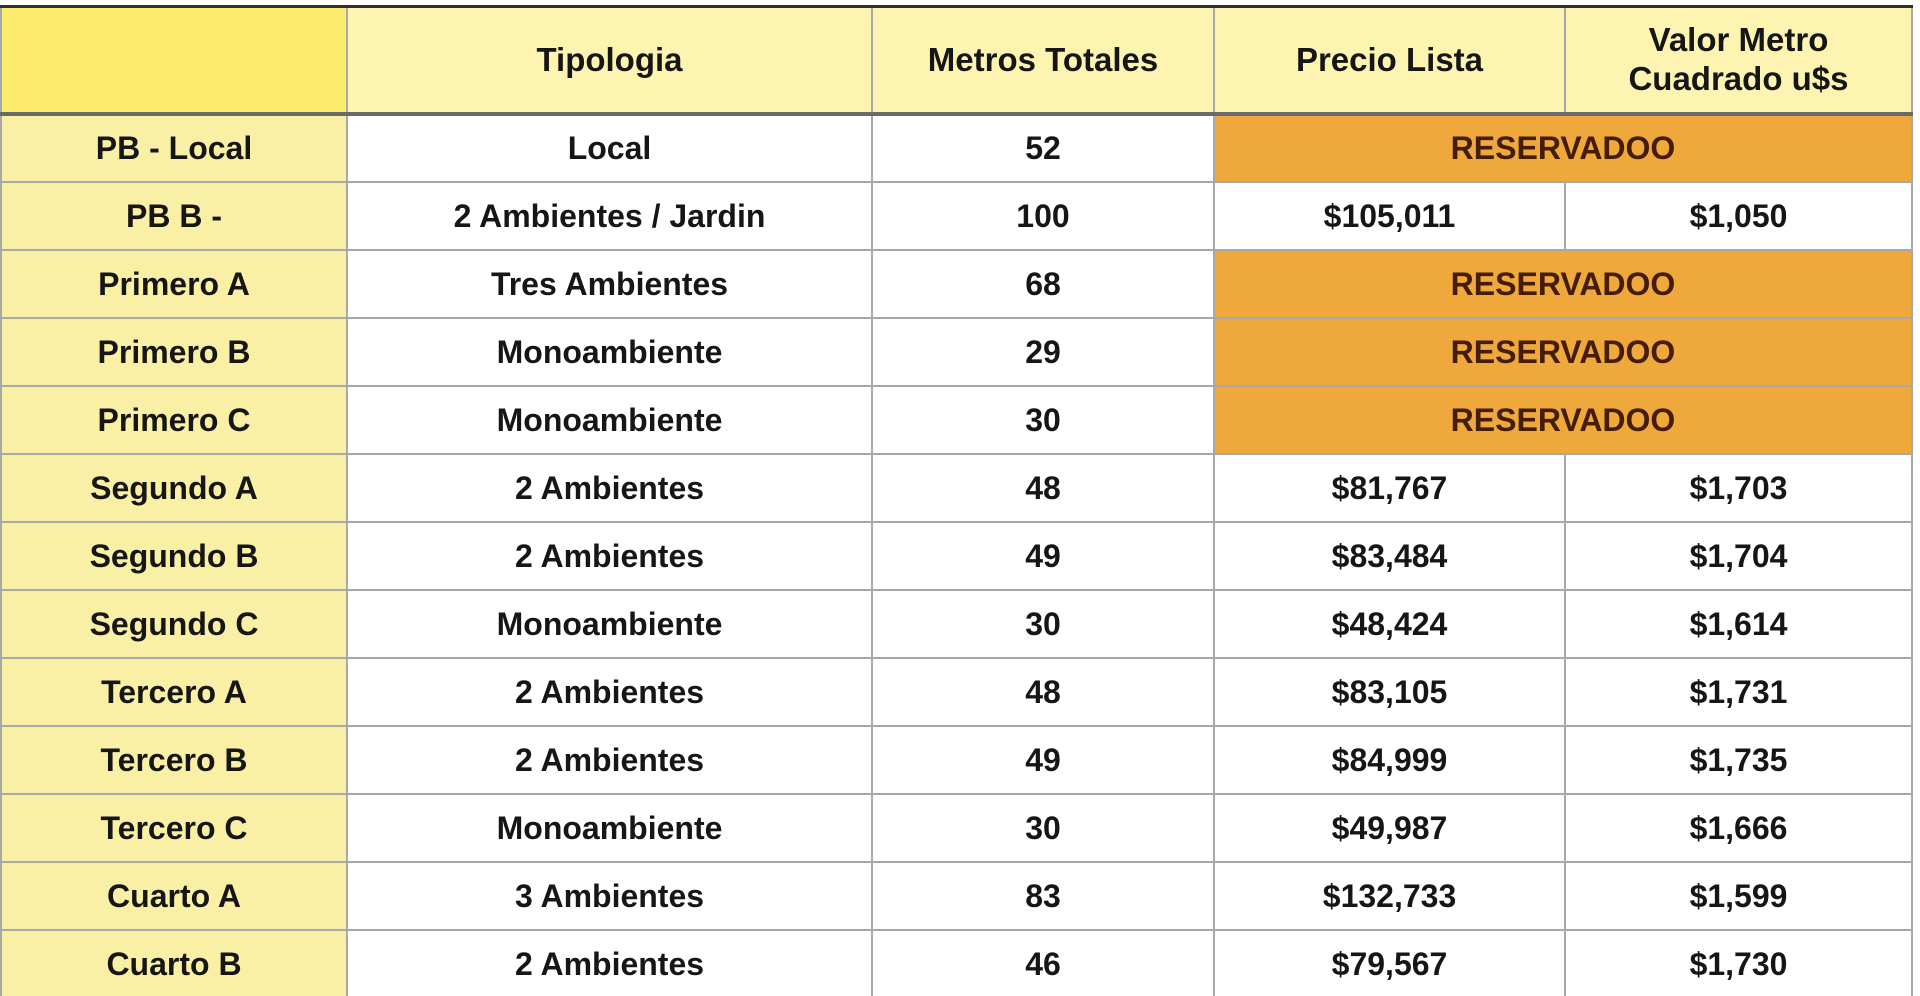  Describe the element at coordinates (174, 896) in the screenshot. I see `row-label: Cuarto A` at that location.